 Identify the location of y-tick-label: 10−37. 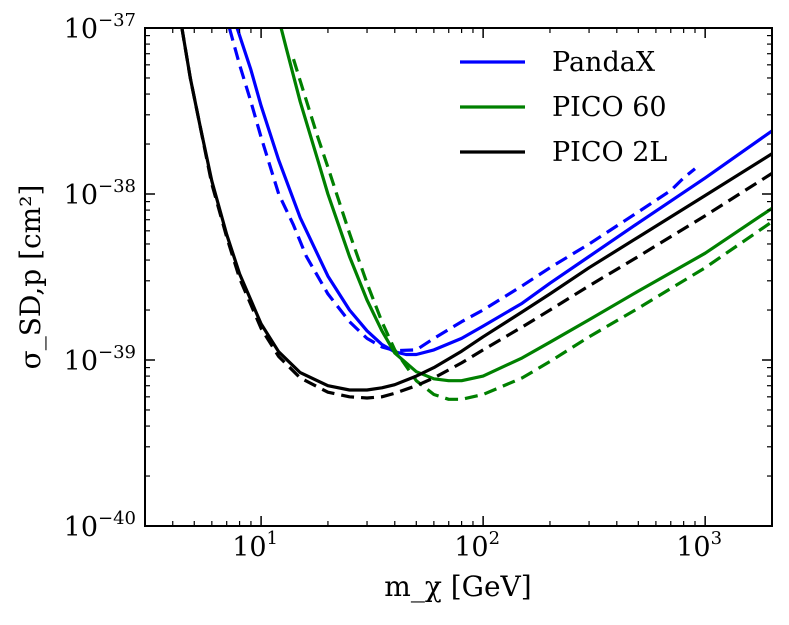
(100, 27).